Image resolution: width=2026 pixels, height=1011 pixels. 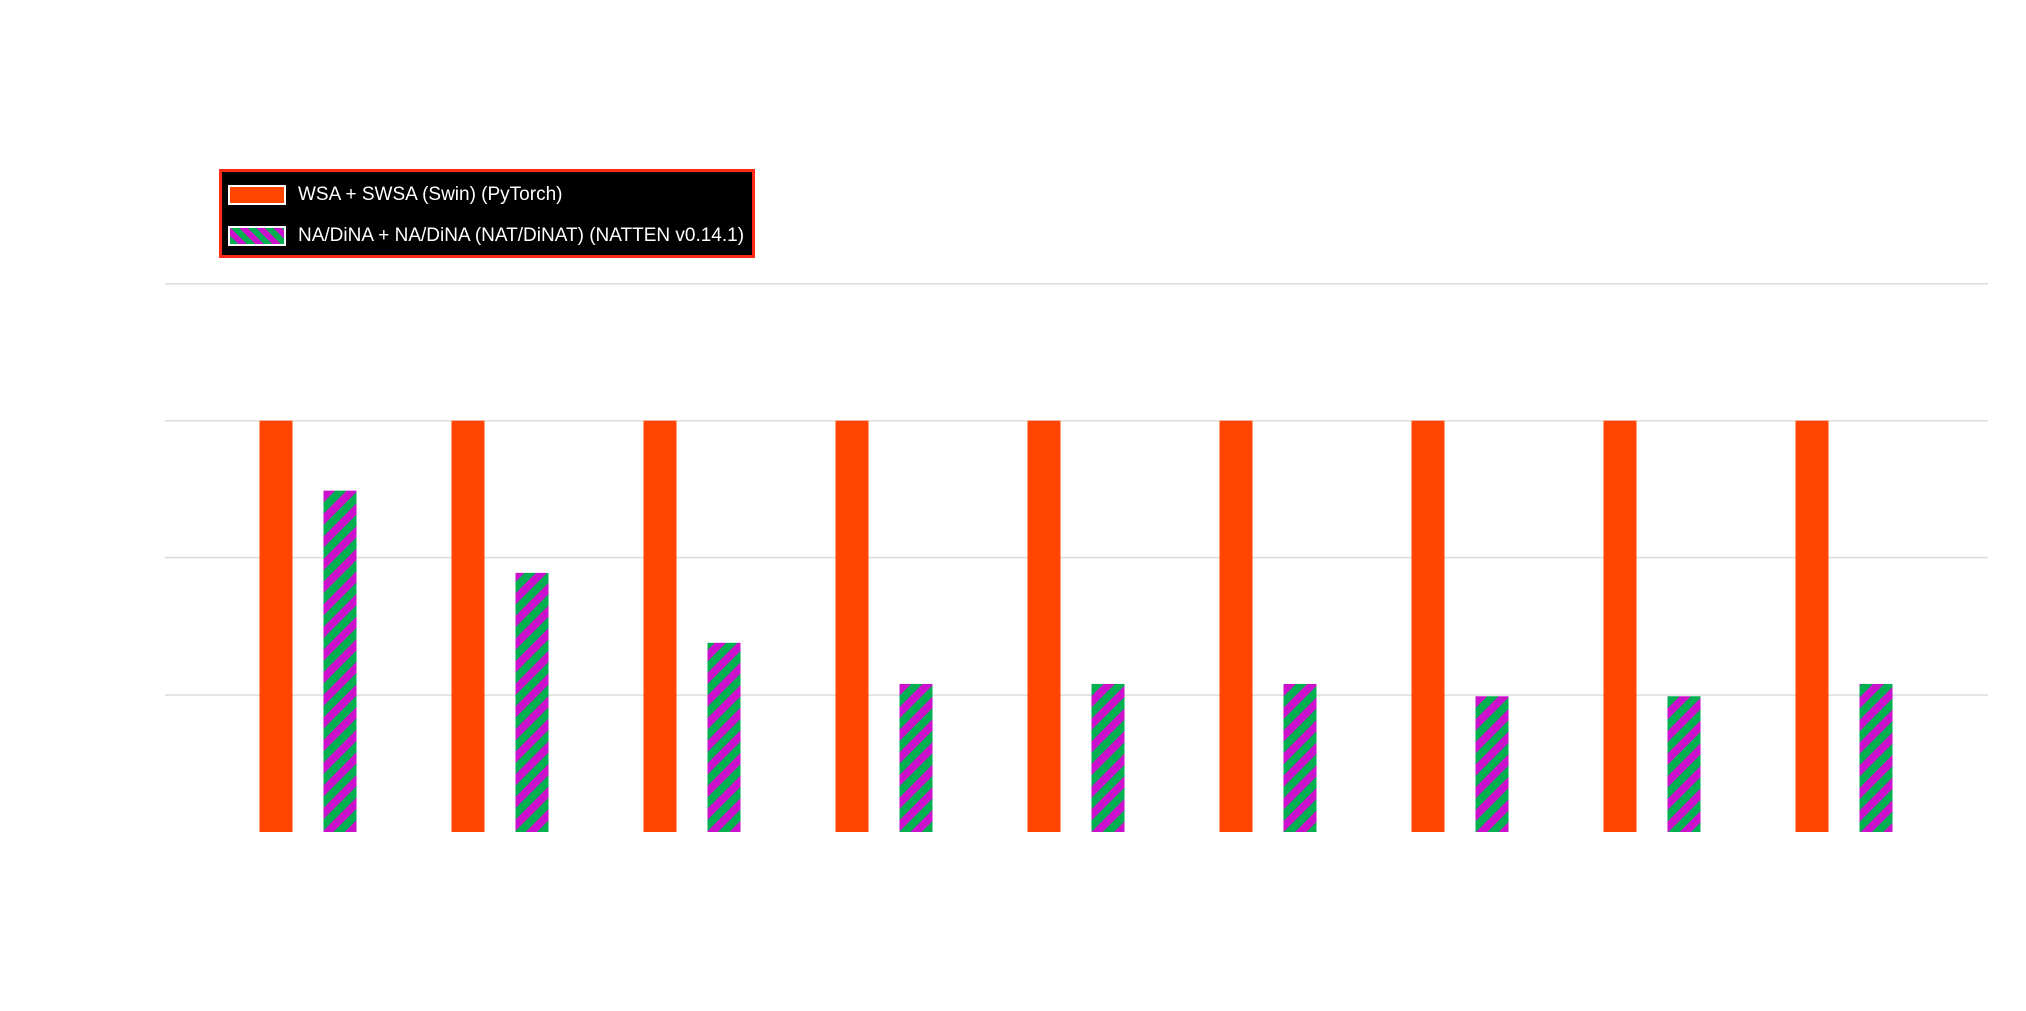 What do you see at coordinates (257, 195) in the screenshot?
I see `legend-swatch-solid` at bounding box center [257, 195].